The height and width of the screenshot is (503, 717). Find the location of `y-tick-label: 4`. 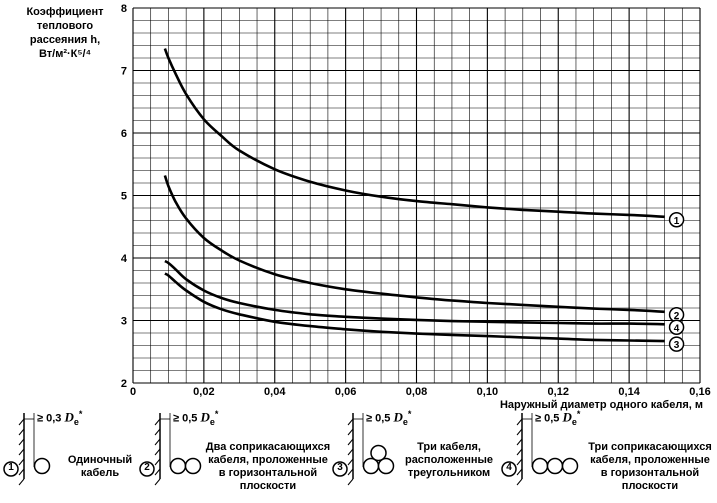

y-tick-label: 4 is located at coordinates (124, 259).